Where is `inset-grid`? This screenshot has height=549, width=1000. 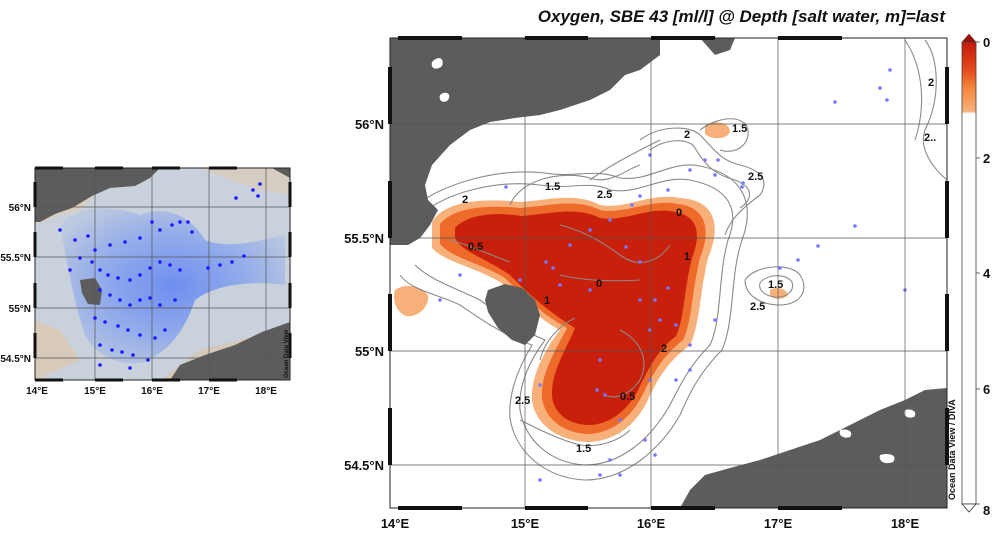 inset-grid is located at coordinates (162, 274).